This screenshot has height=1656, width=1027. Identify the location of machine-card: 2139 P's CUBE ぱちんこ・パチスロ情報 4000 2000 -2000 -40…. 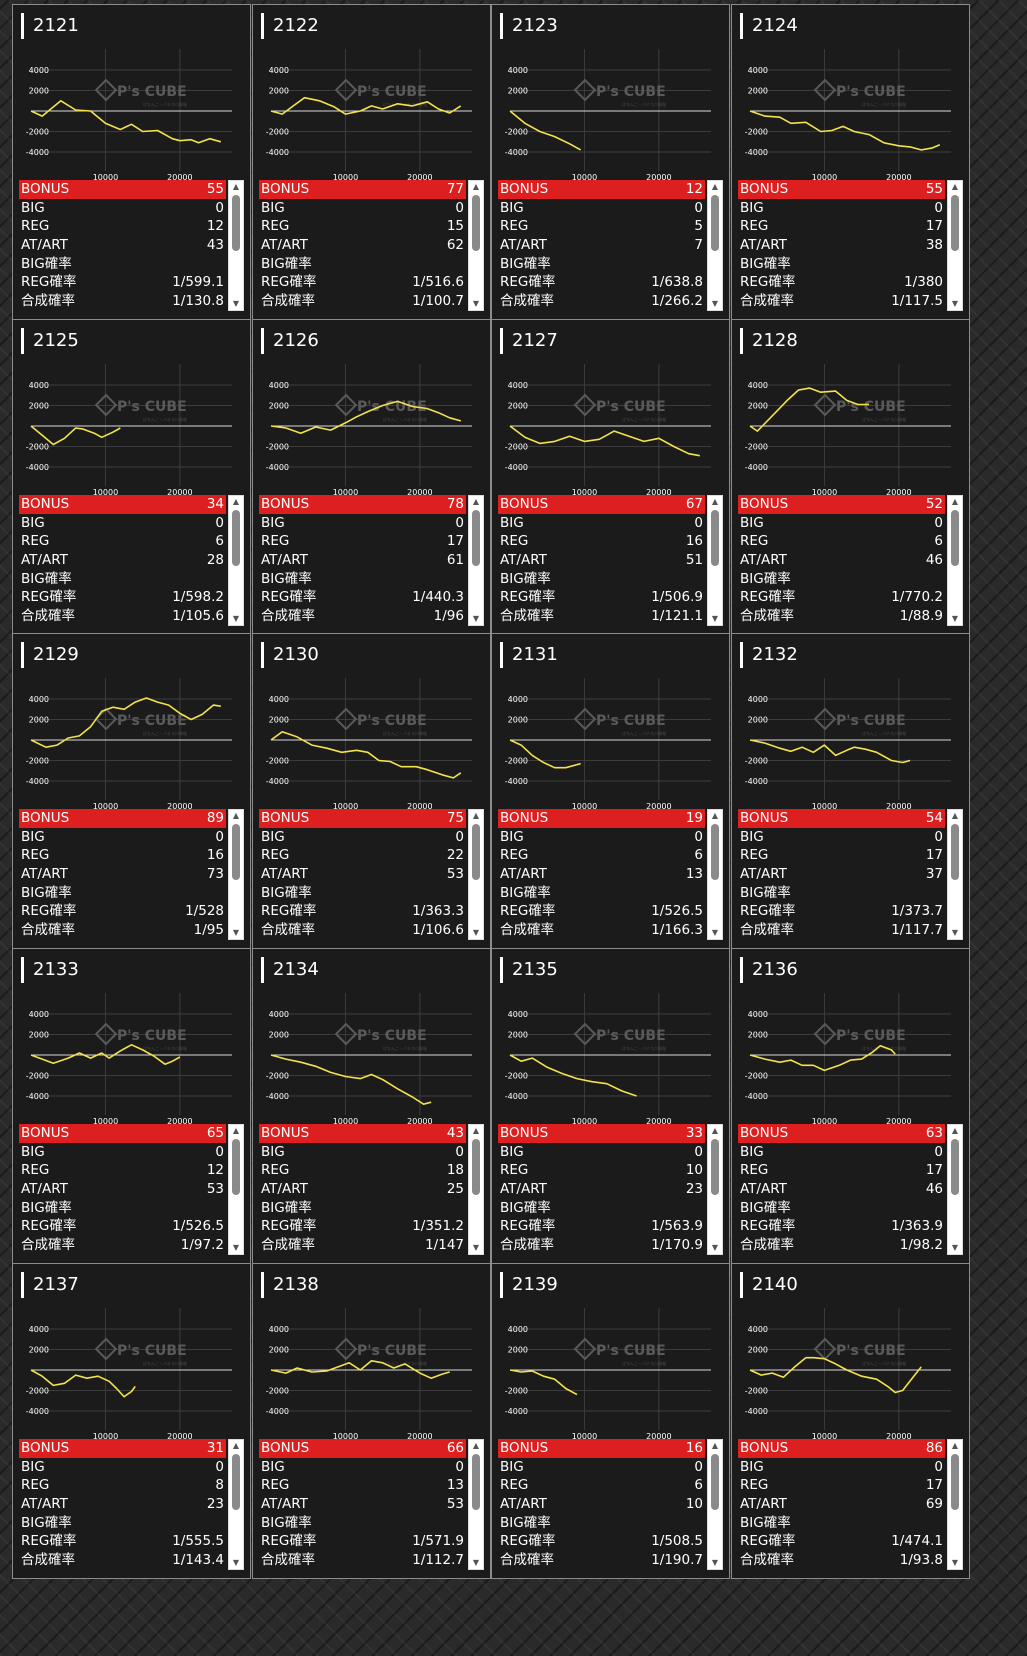
(610, 1421).